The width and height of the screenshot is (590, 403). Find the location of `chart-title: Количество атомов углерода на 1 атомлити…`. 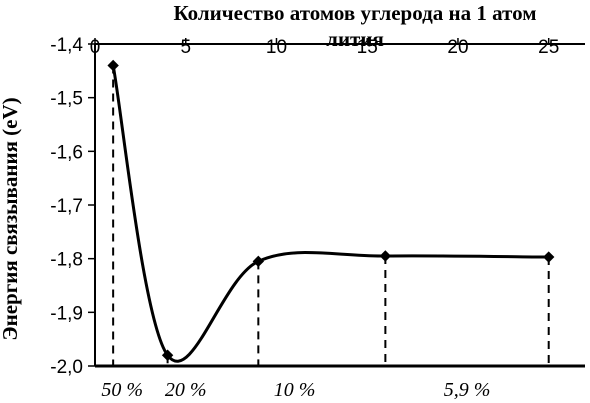

chart-title: Количество атомов углерода на 1 атомлити… is located at coordinates (355, 26).